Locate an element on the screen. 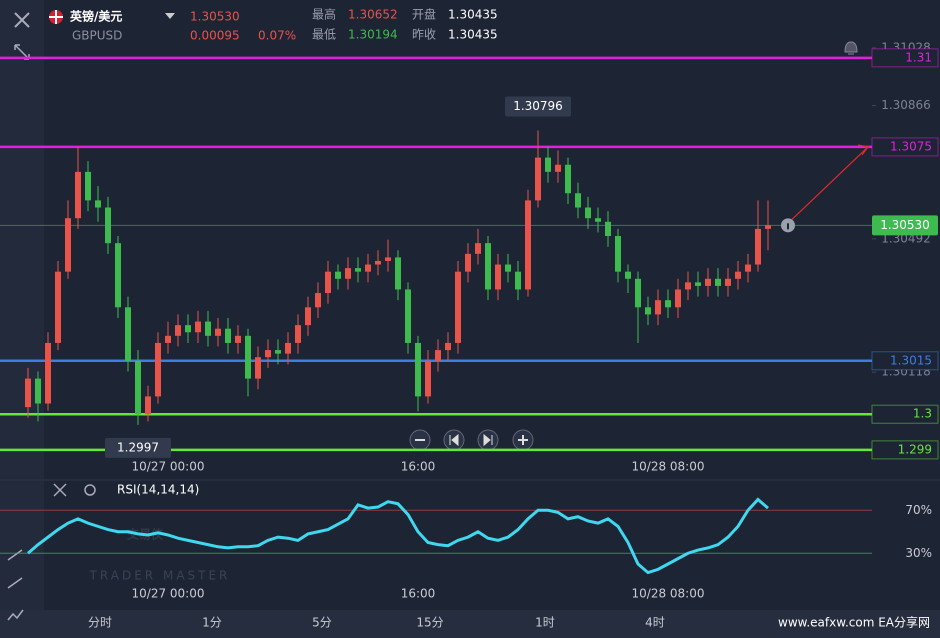  timeframe-tab: 1分 is located at coordinates (212, 623).